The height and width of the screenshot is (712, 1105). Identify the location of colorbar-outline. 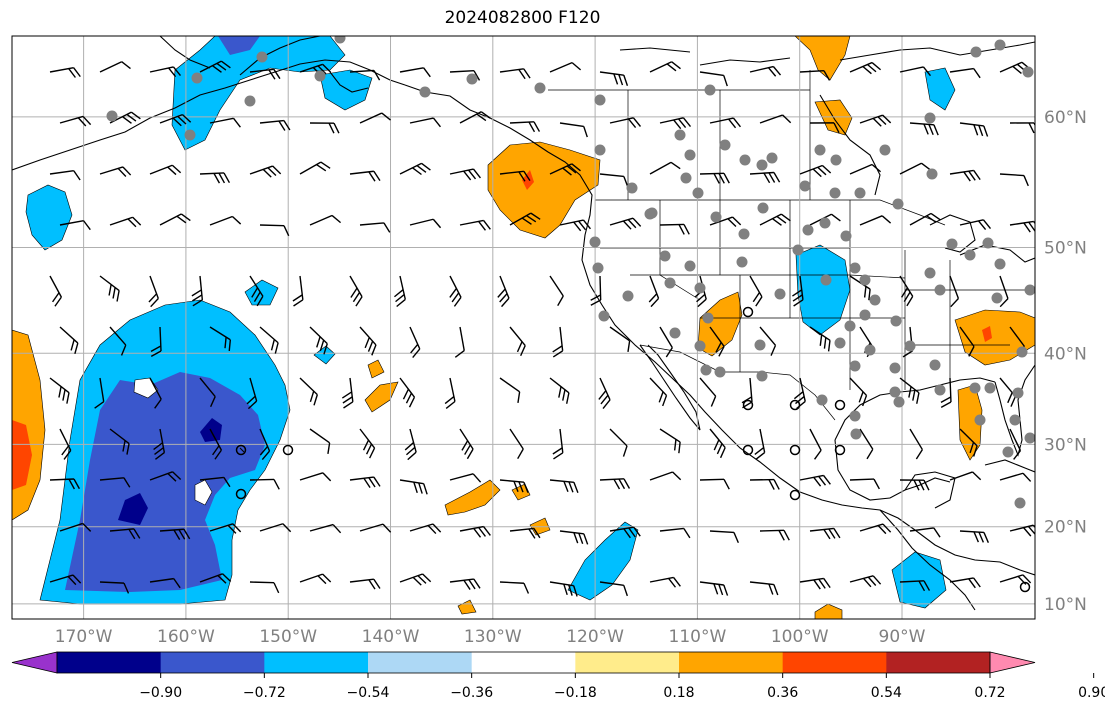
(523, 662).